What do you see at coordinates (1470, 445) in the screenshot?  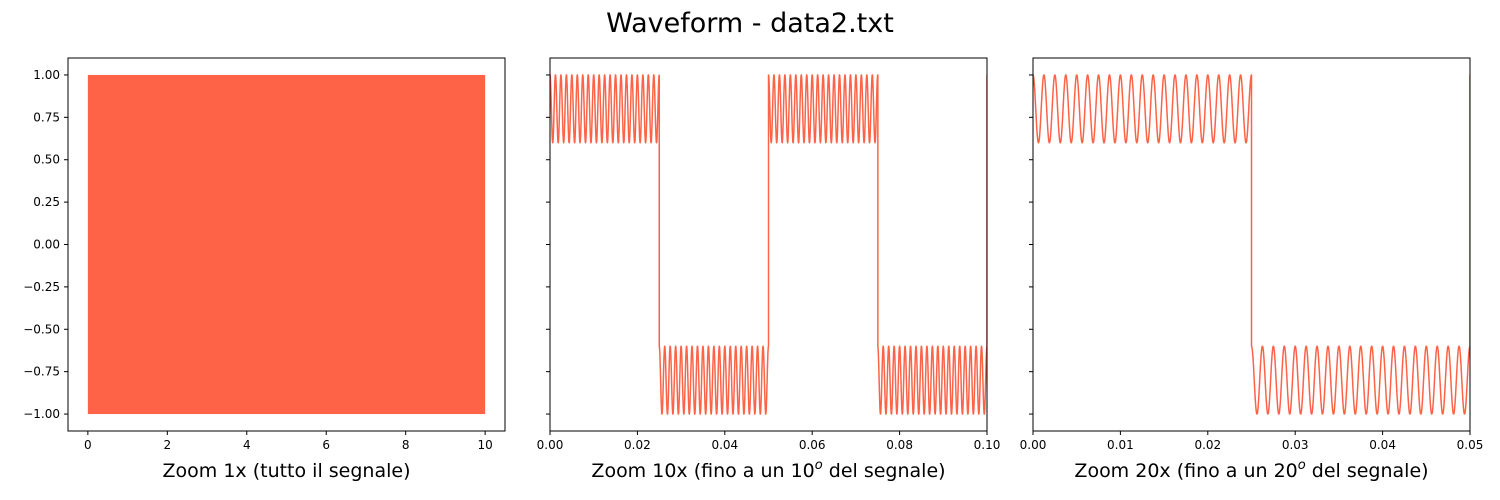 I see `x-tick-label: 0.05` at bounding box center [1470, 445].